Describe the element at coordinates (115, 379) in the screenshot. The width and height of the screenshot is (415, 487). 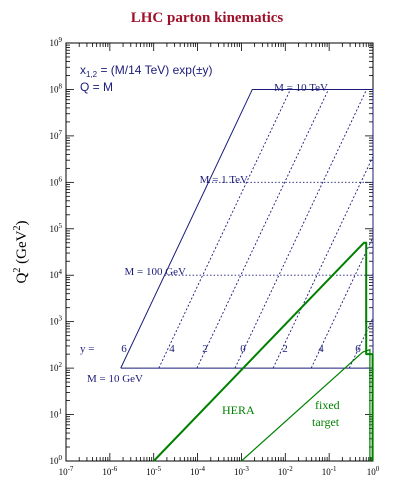
I see `mass-label: M = 10 GeV` at that location.